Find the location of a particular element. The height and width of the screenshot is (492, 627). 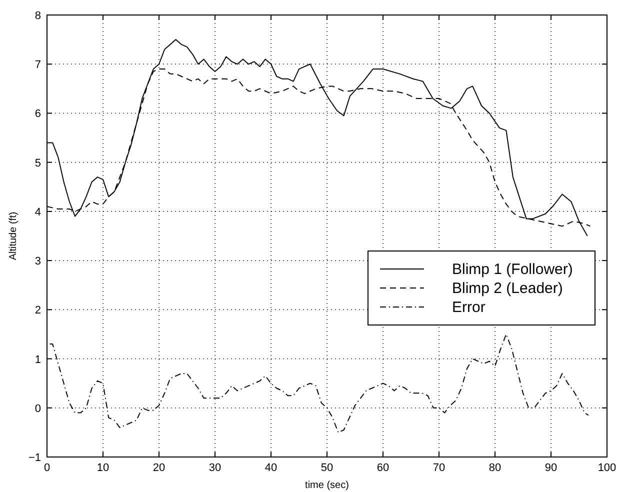

x-tick-label: 60 is located at coordinates (383, 468).